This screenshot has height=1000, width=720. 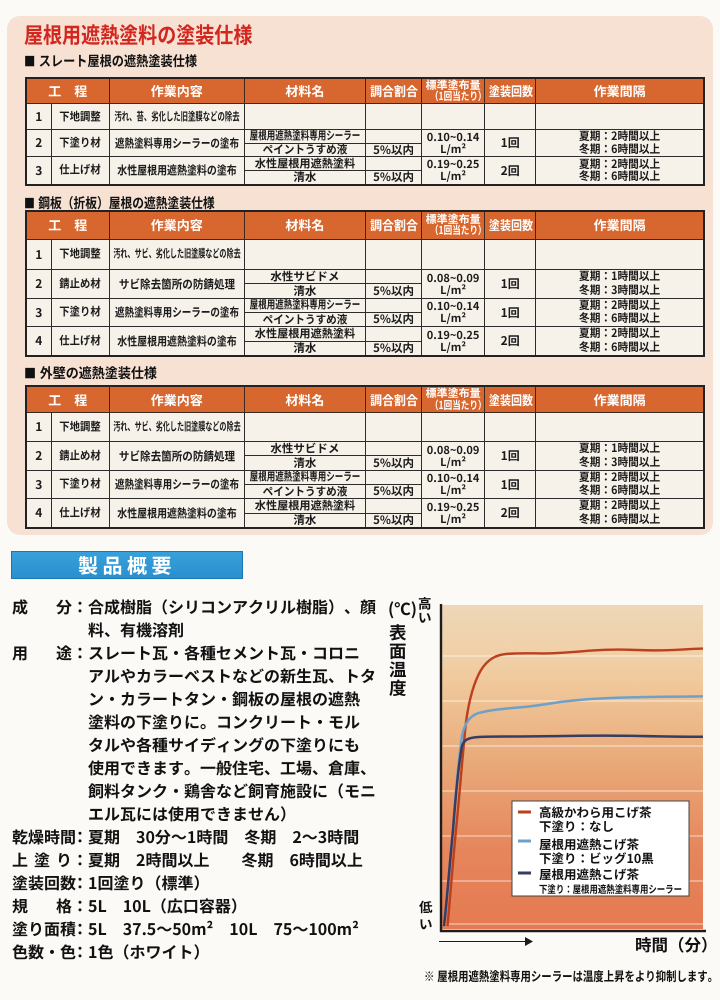 What do you see at coordinates (676, 944) in the screenshot?
I see `svg-text: 時間（分）` at bounding box center [676, 944].